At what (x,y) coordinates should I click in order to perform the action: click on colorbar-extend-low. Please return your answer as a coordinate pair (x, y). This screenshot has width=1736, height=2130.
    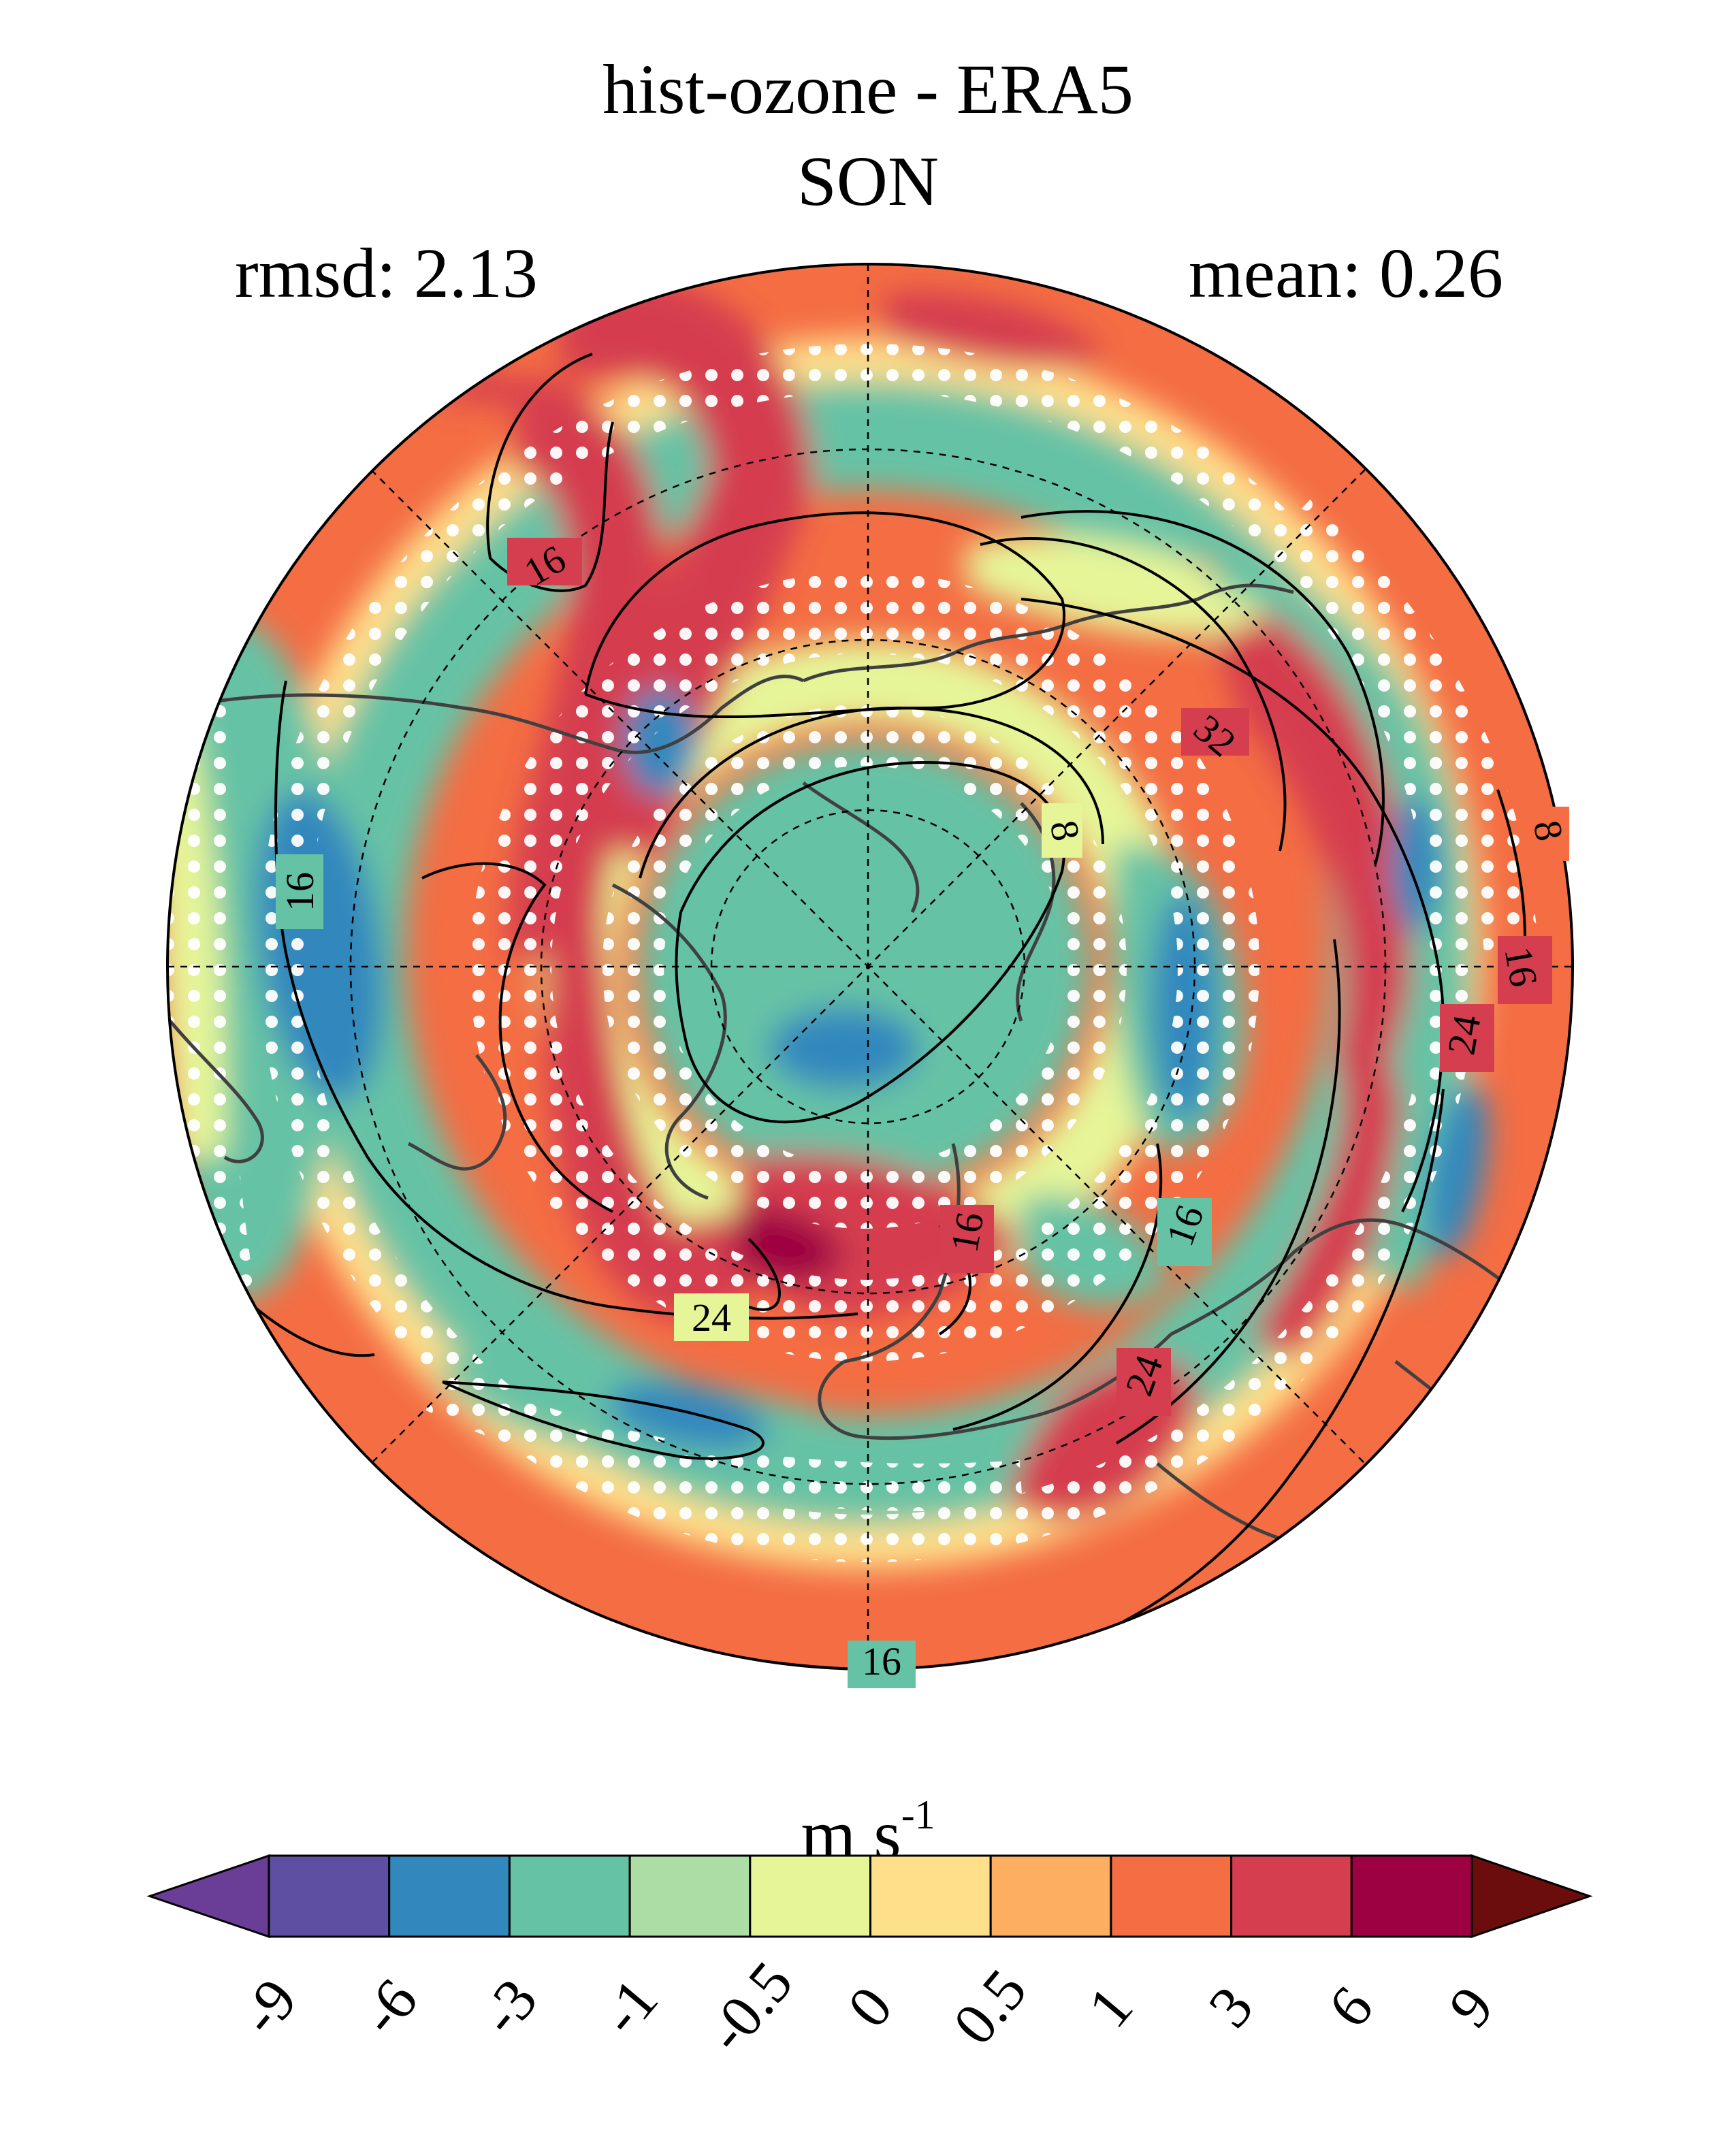
    Looking at the image, I should click on (208, 1896).